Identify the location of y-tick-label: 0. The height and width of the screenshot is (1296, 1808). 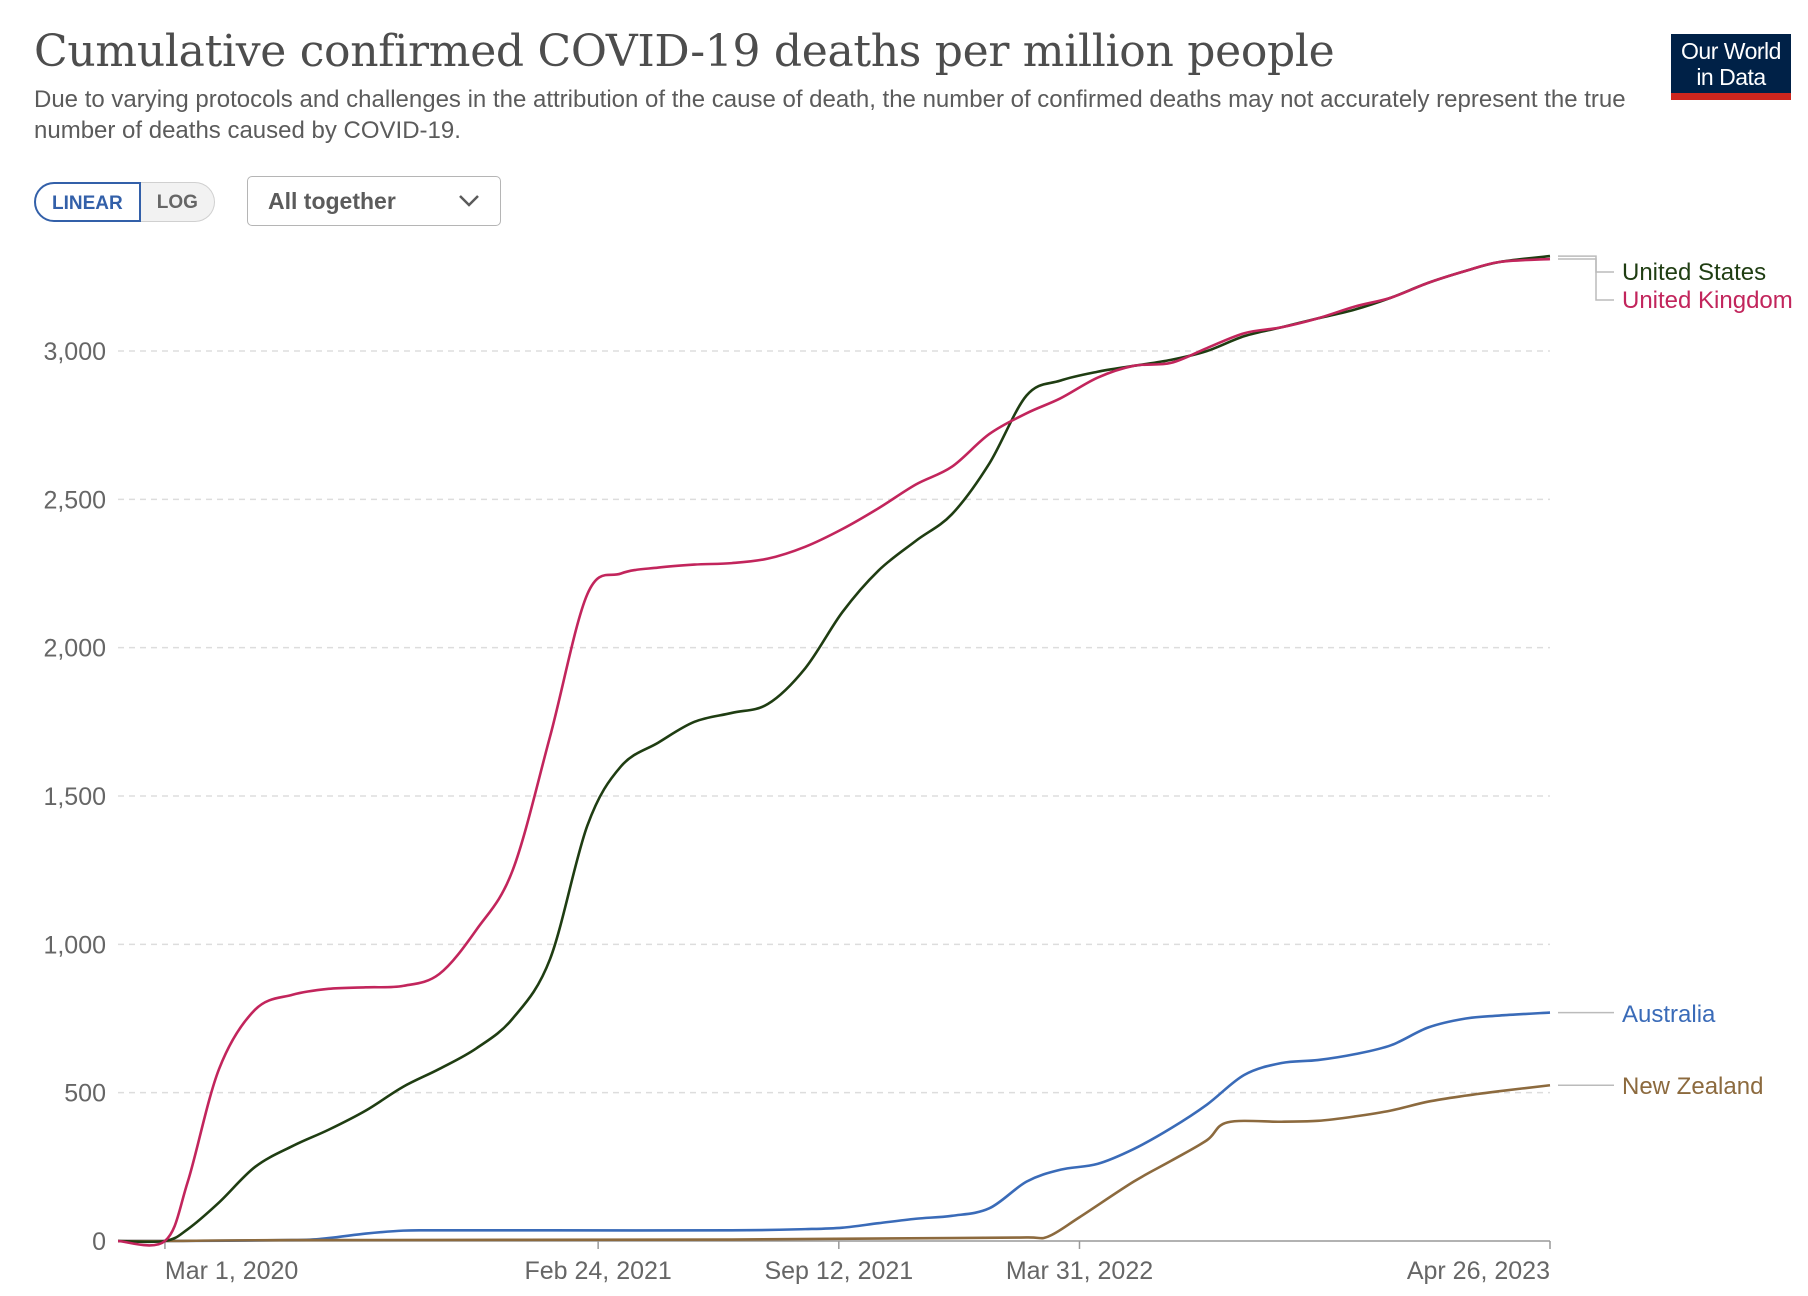
(99, 1242).